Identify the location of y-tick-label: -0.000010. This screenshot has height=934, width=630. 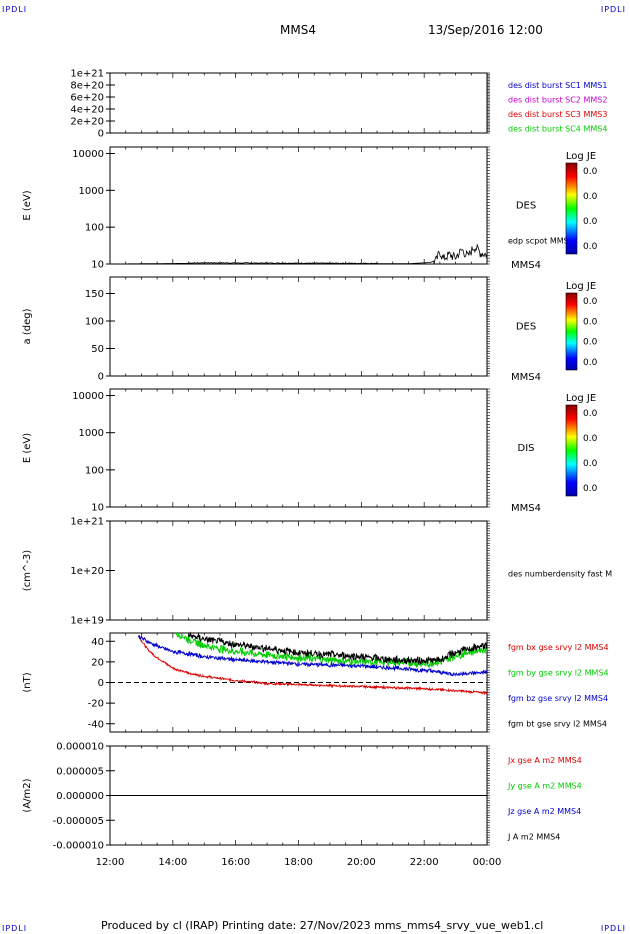
(78, 846).